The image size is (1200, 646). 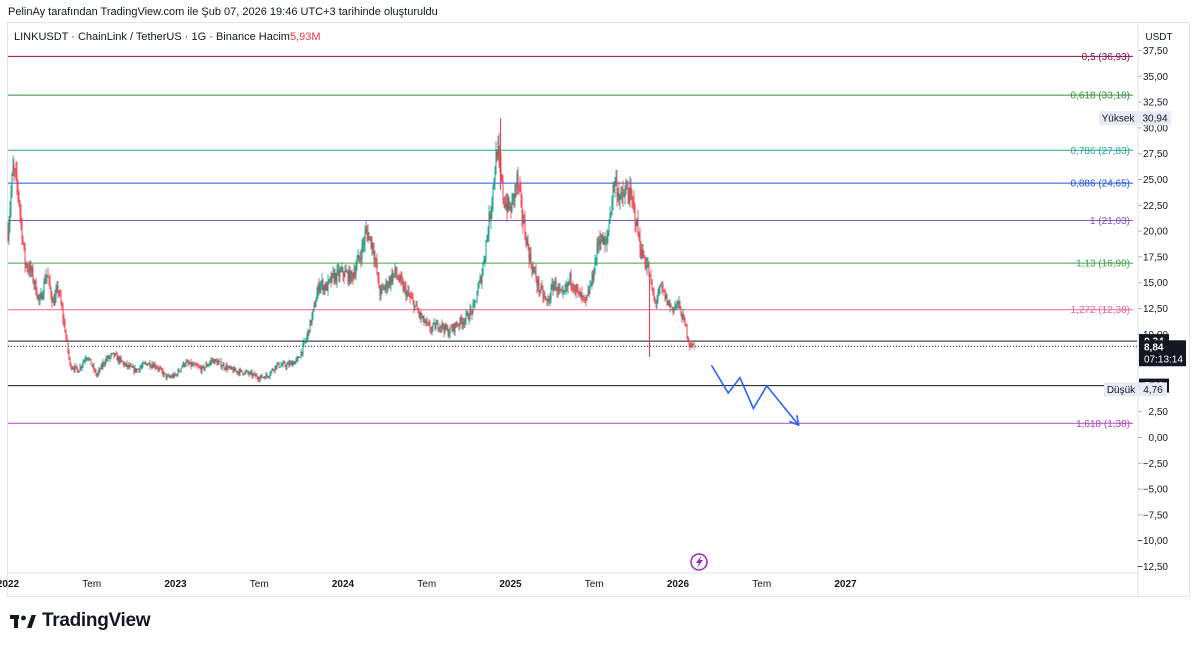 What do you see at coordinates (755, 395) in the screenshot?
I see `projection-arrow-line` at bounding box center [755, 395].